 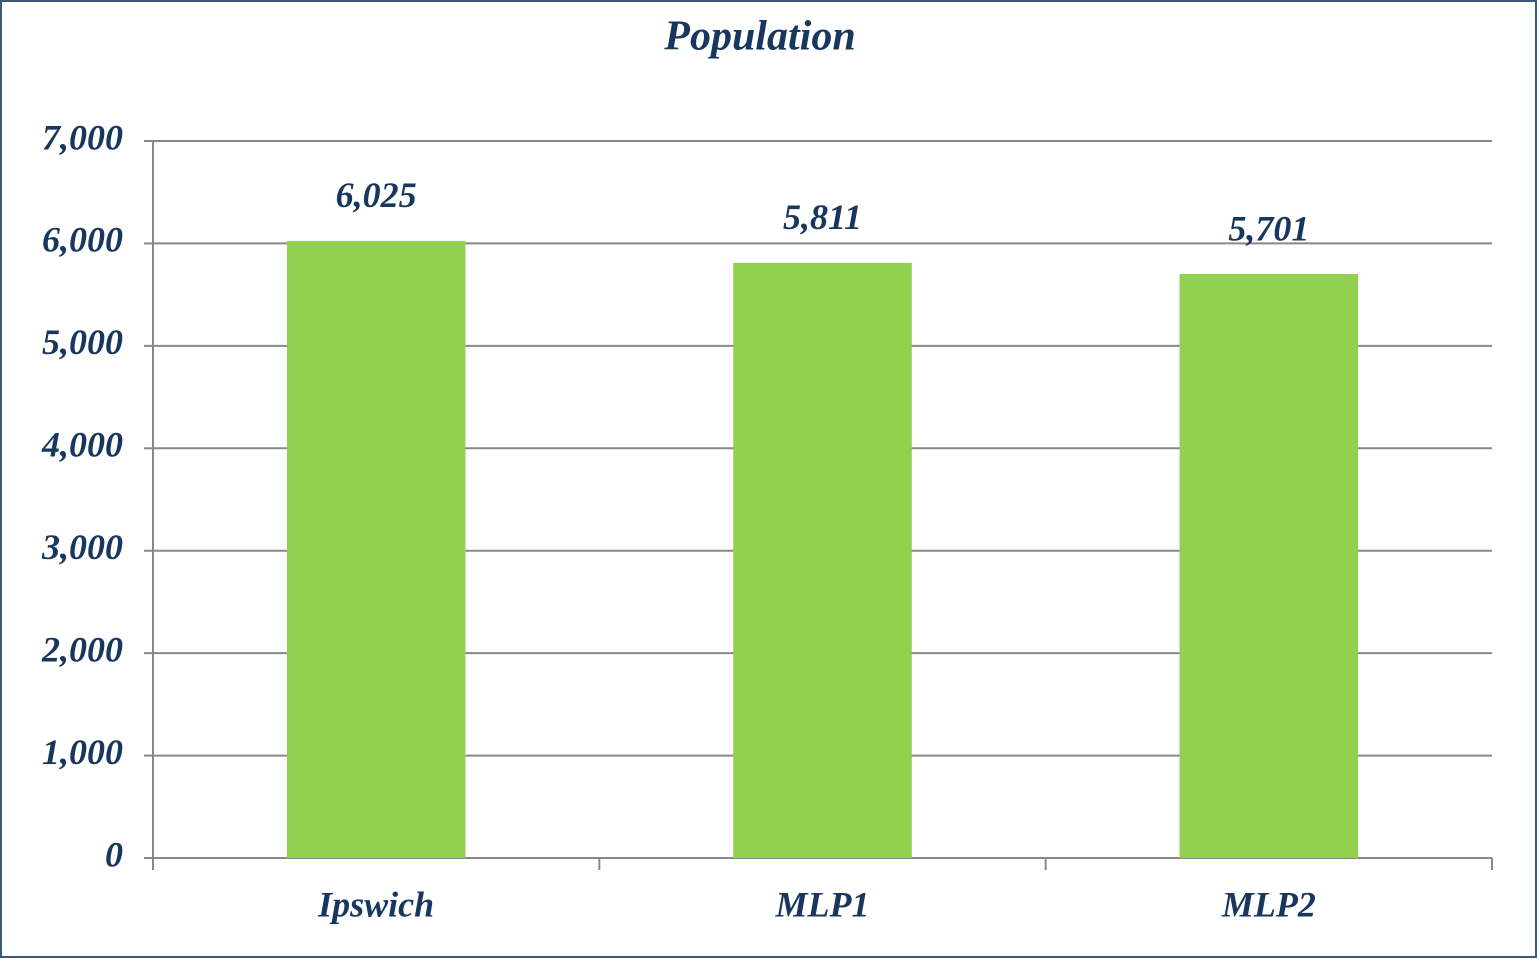 I want to click on y-tick-label: 6,000, so click(x=82, y=240).